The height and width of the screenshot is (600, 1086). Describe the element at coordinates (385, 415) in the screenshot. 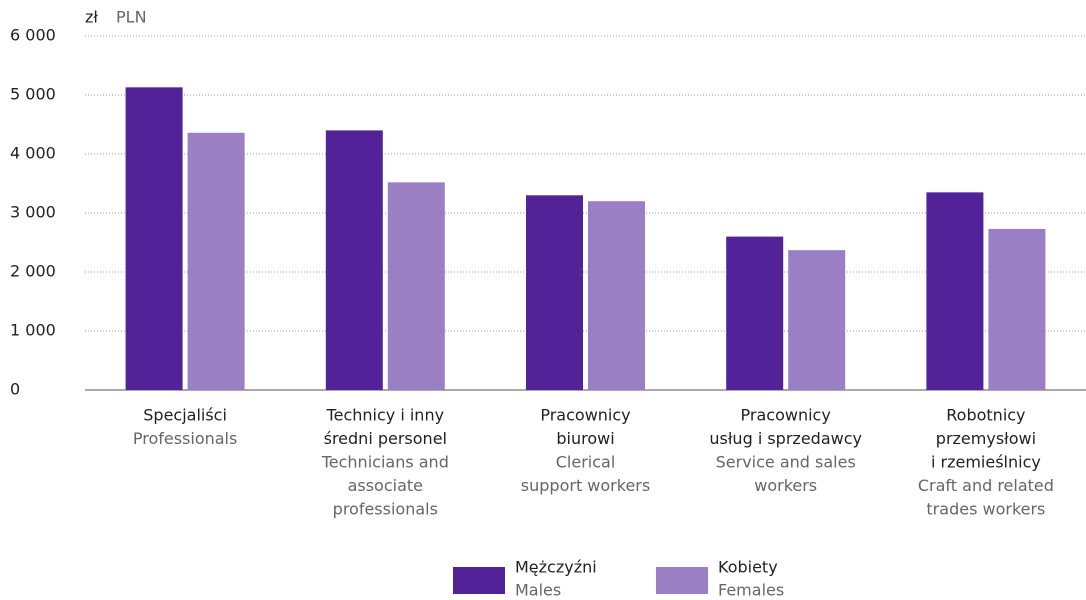

I see `x-tick-label: Technicy i inny` at that location.